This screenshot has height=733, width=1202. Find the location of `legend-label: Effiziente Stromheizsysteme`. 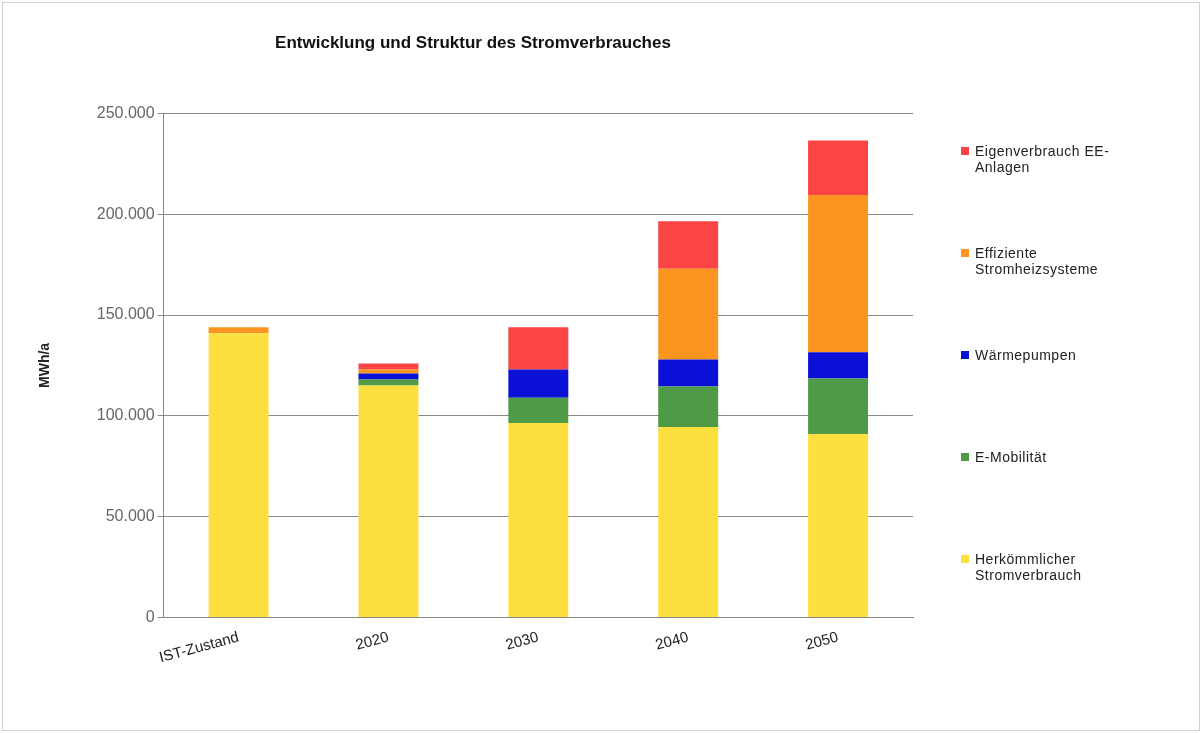

legend-label: Effiziente Stromheizsysteme is located at coordinates (1037, 261).